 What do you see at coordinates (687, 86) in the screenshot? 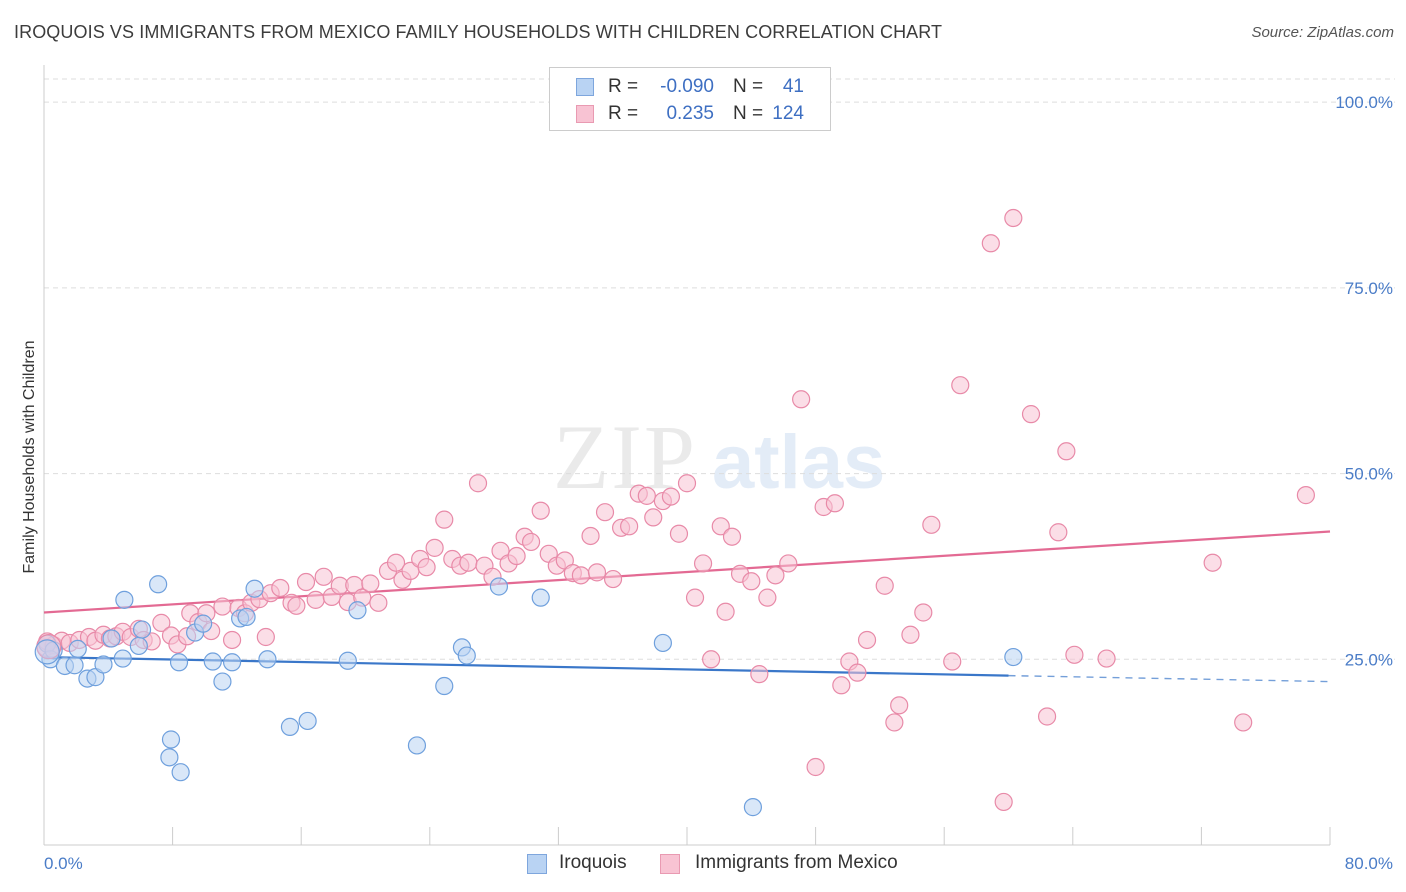
I see `legend-r-value: -0.090` at bounding box center [687, 86].